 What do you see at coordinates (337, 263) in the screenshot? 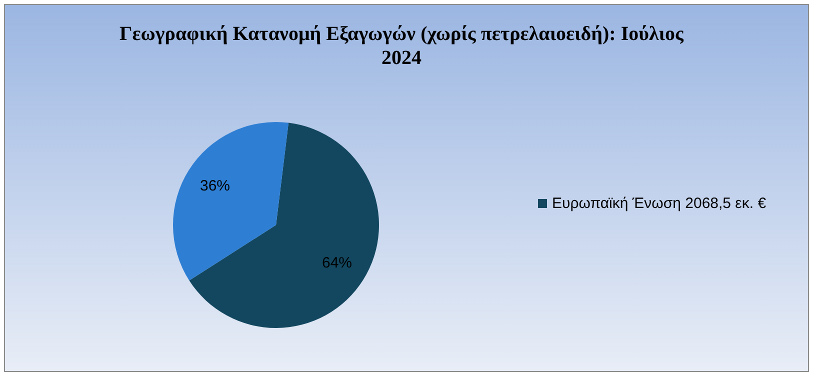
I see `data-label: 64%` at bounding box center [337, 263].